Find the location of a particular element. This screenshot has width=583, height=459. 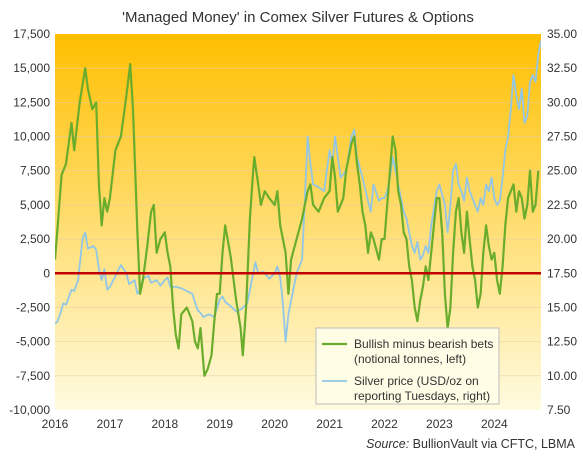

legend-label-net-bets-2: (notional tonnes, left) is located at coordinates (410, 359).